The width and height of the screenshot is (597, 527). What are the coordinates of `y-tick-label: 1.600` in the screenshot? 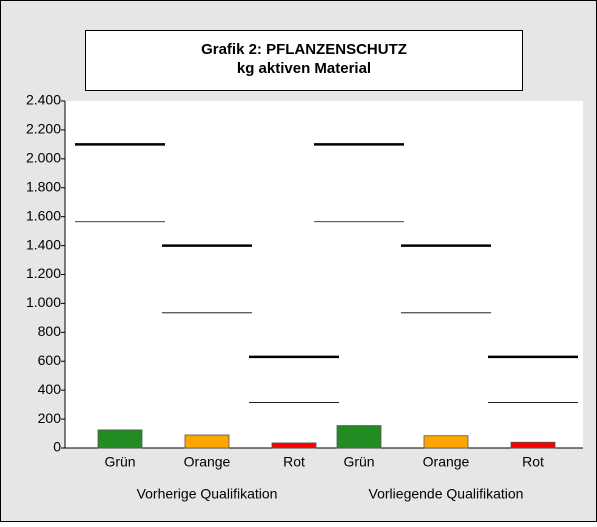 It's located at (43, 215).